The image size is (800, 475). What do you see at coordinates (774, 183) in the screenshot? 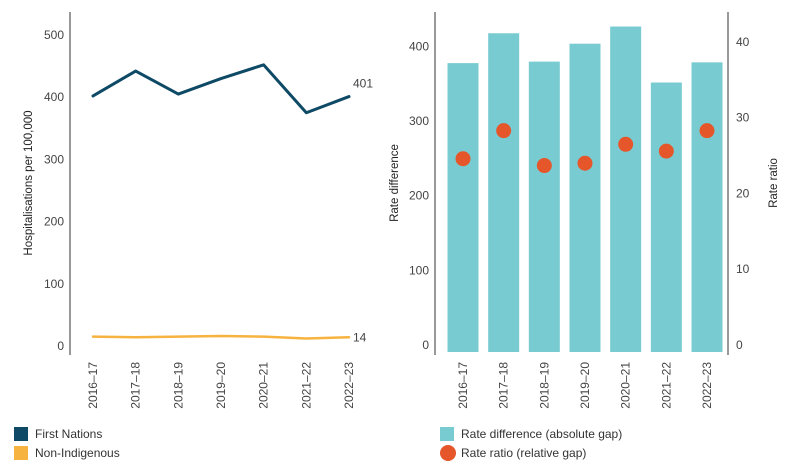
I see `rate-ratio-axis-title: Rate ratio` at bounding box center [774, 183].